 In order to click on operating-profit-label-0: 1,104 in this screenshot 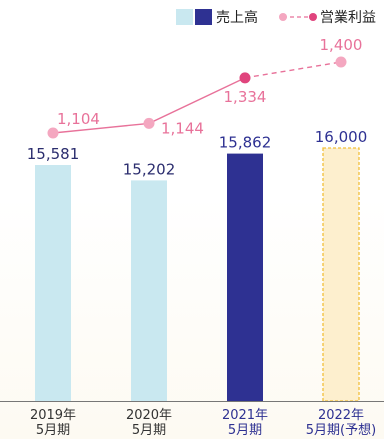, I will do `click(78, 119)`.